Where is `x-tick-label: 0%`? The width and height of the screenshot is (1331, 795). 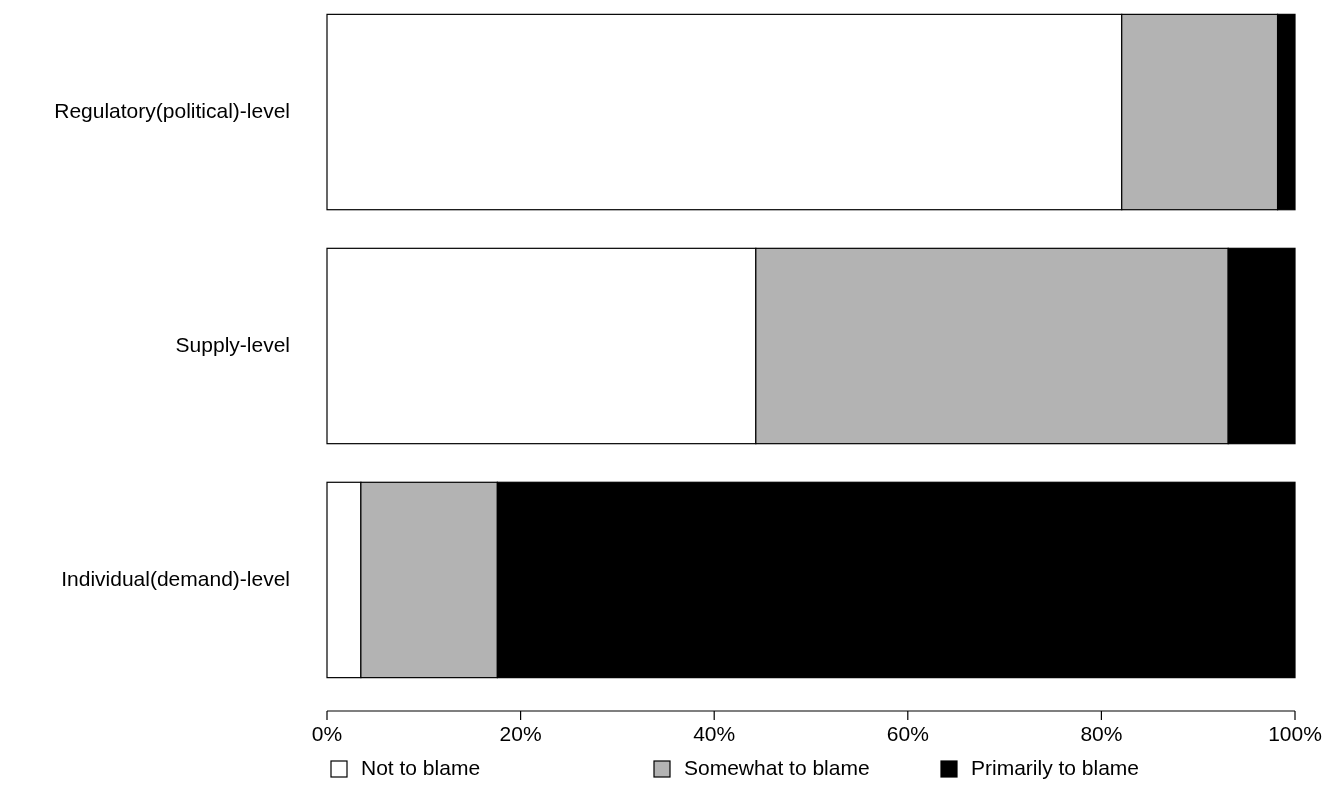
x-tick-label: 0% is located at coordinates (327, 733).